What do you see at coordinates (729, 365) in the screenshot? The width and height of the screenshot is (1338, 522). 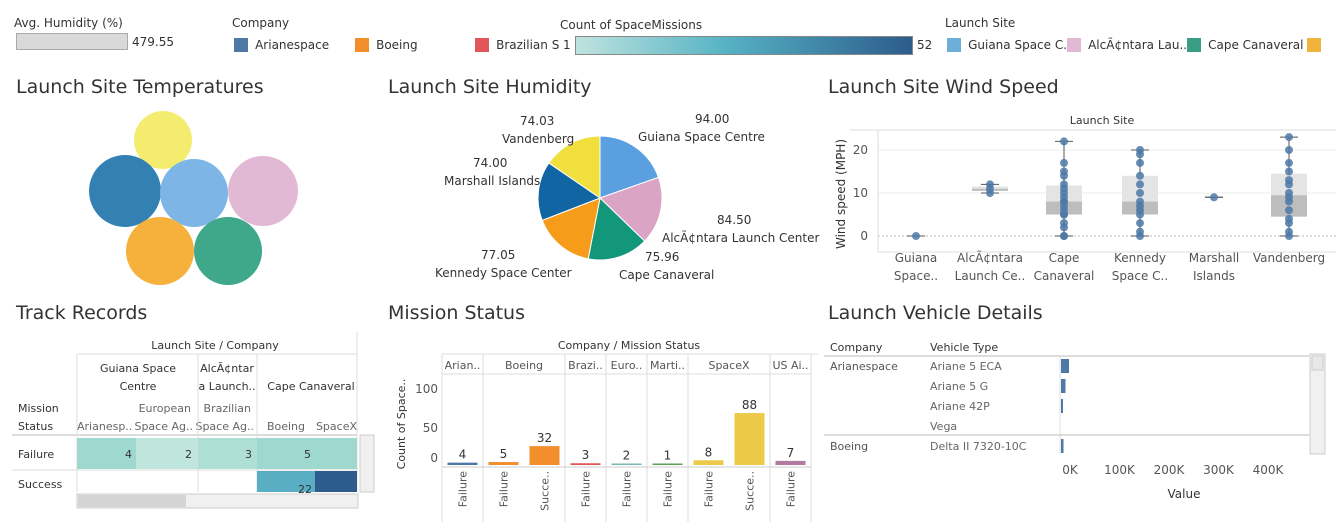 I see `mission-company-label: SpaceX` at bounding box center [729, 365].